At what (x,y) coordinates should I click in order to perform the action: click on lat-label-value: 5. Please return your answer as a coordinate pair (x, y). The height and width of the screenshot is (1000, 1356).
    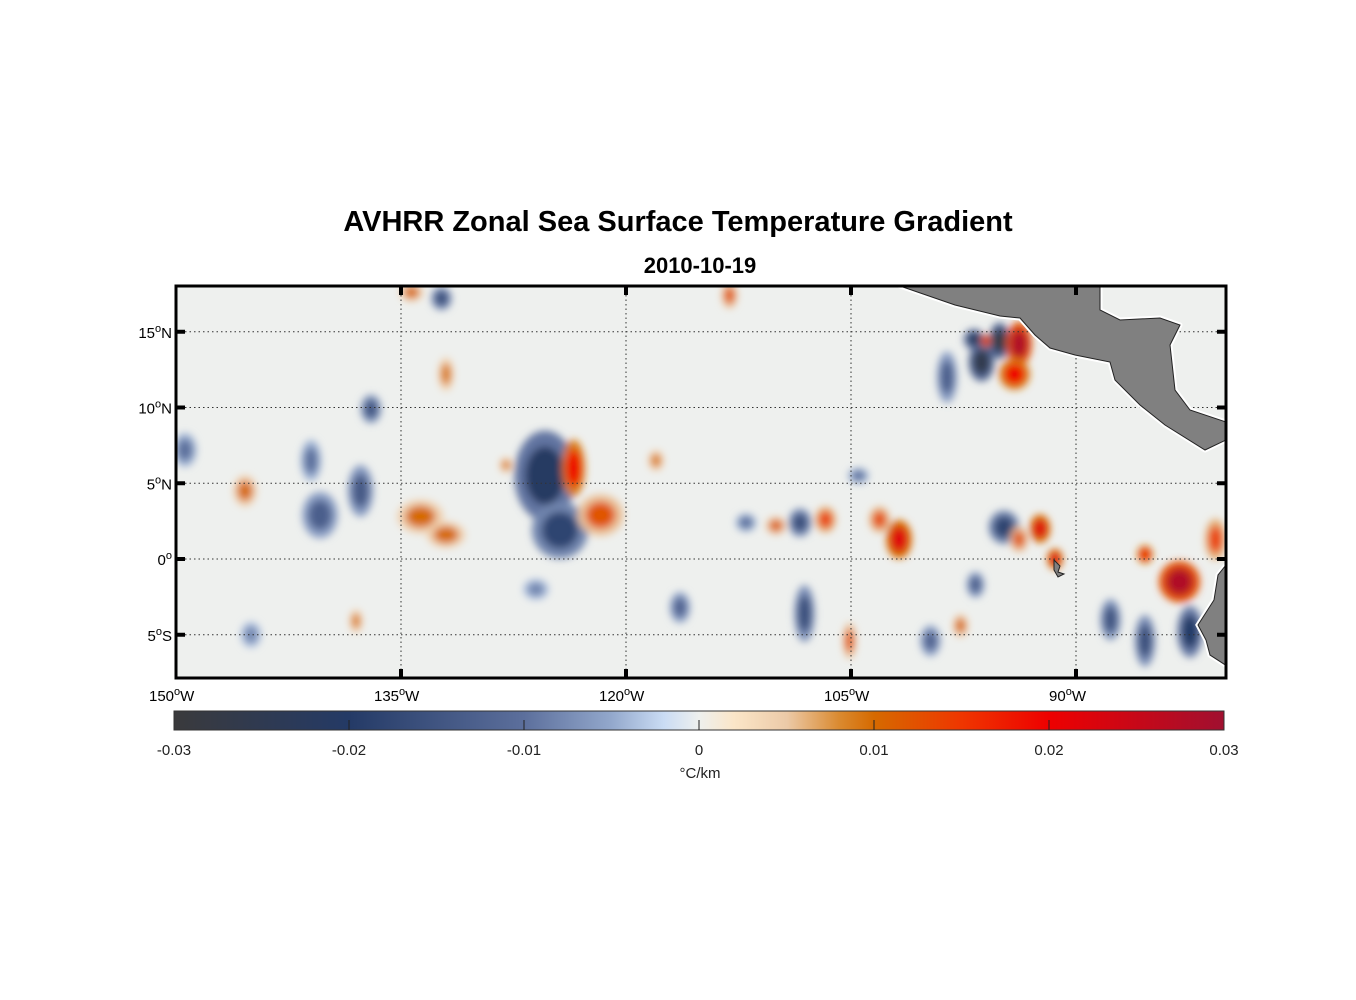
    Looking at the image, I should click on (152, 636).